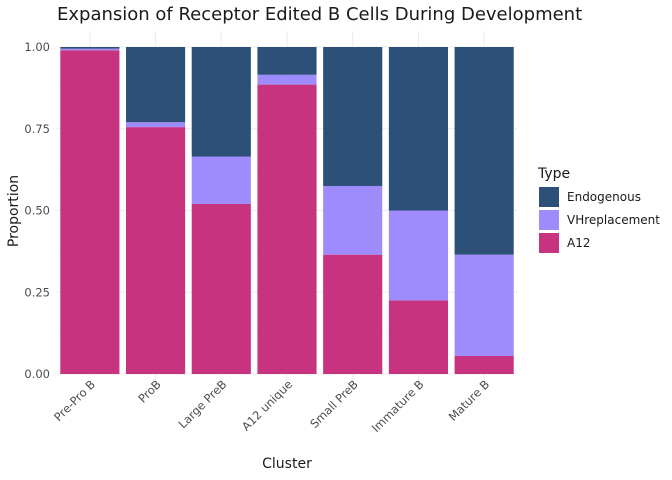  I want to click on x-tick-label: Mature B, so click(469, 400).